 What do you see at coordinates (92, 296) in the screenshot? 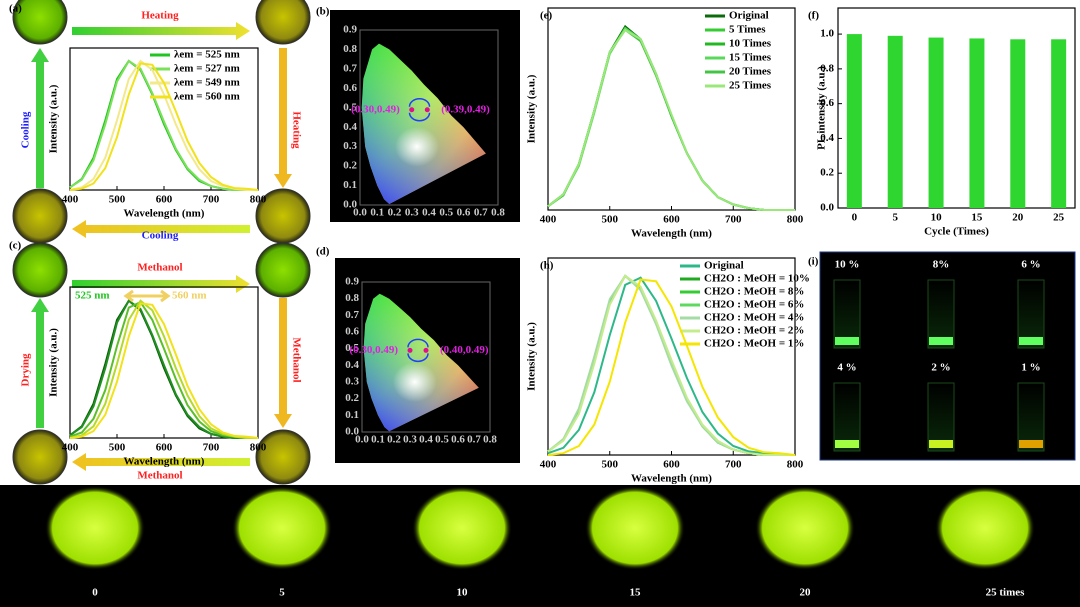
I see `annotation: 525 nm` at bounding box center [92, 296].